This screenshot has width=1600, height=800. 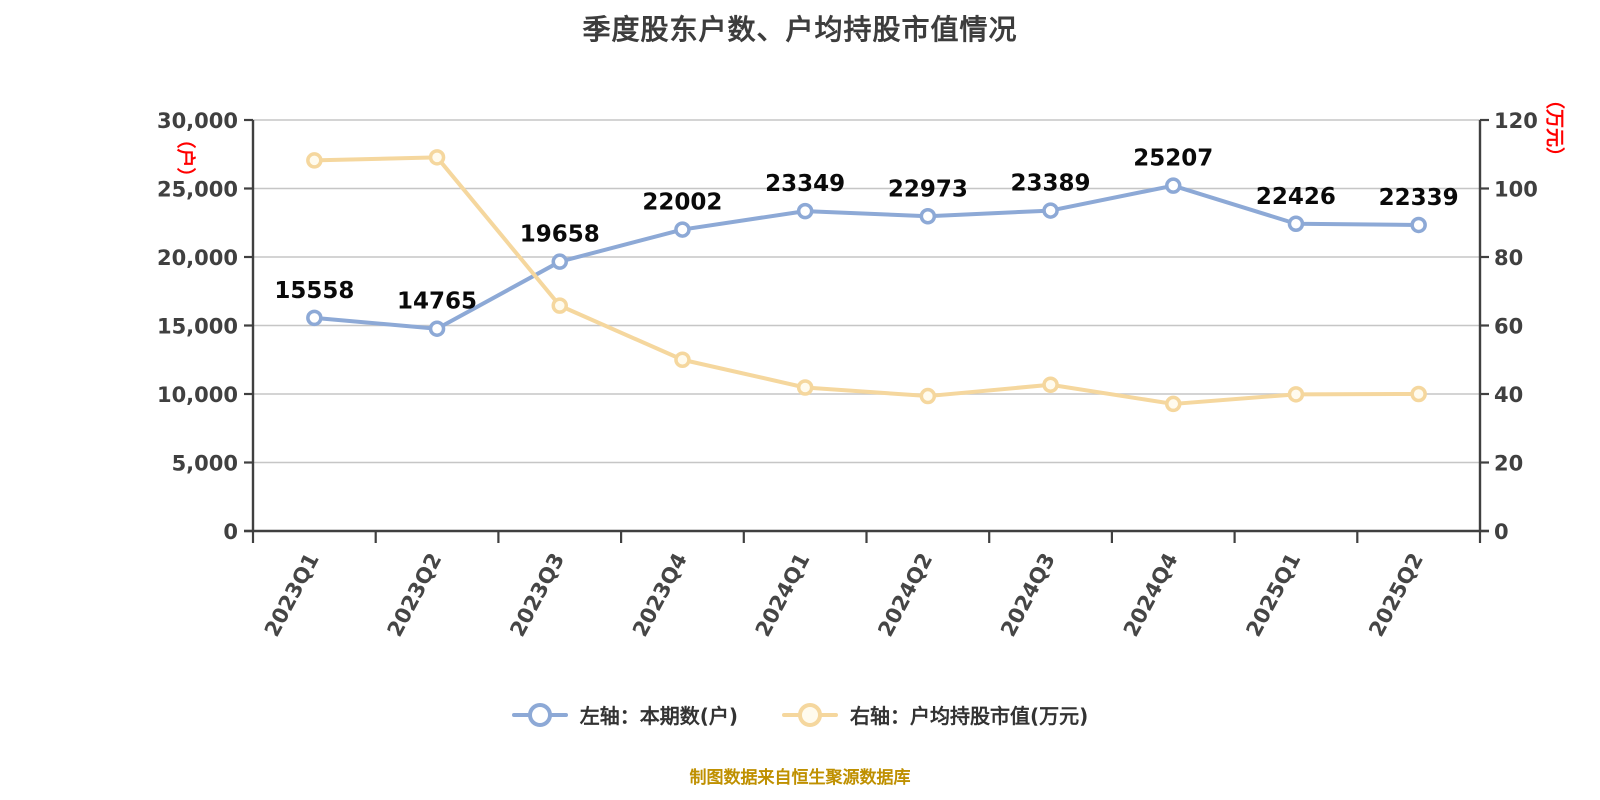 What do you see at coordinates (205, 464) in the screenshot?
I see `left-y-axis-tick-label: 5,000` at bounding box center [205, 464].